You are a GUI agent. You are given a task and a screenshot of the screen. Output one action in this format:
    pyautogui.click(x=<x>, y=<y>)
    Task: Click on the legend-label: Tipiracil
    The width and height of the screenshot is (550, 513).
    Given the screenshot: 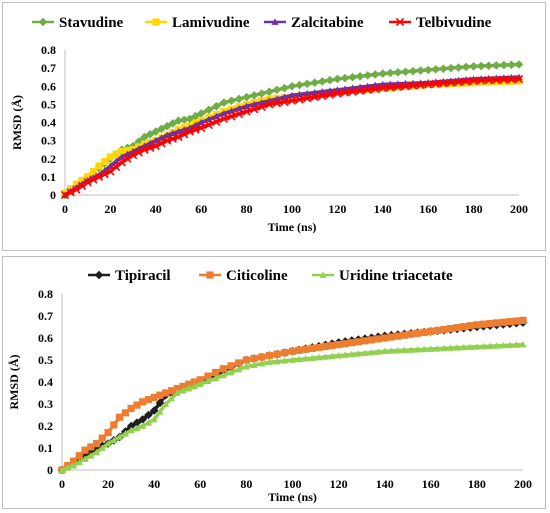 What is the action you would take?
    pyautogui.click(x=143, y=276)
    